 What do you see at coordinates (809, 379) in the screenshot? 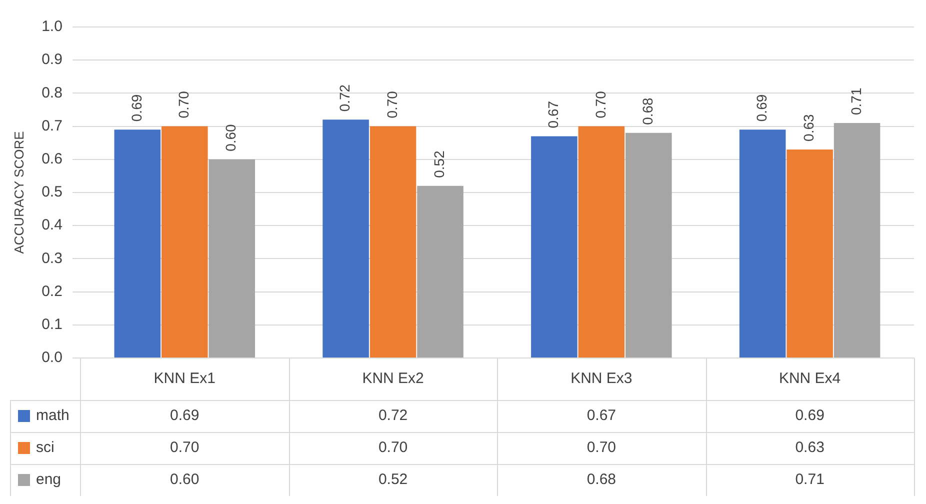
I see `x-tick-label: KNN Ex4` at bounding box center [809, 379].